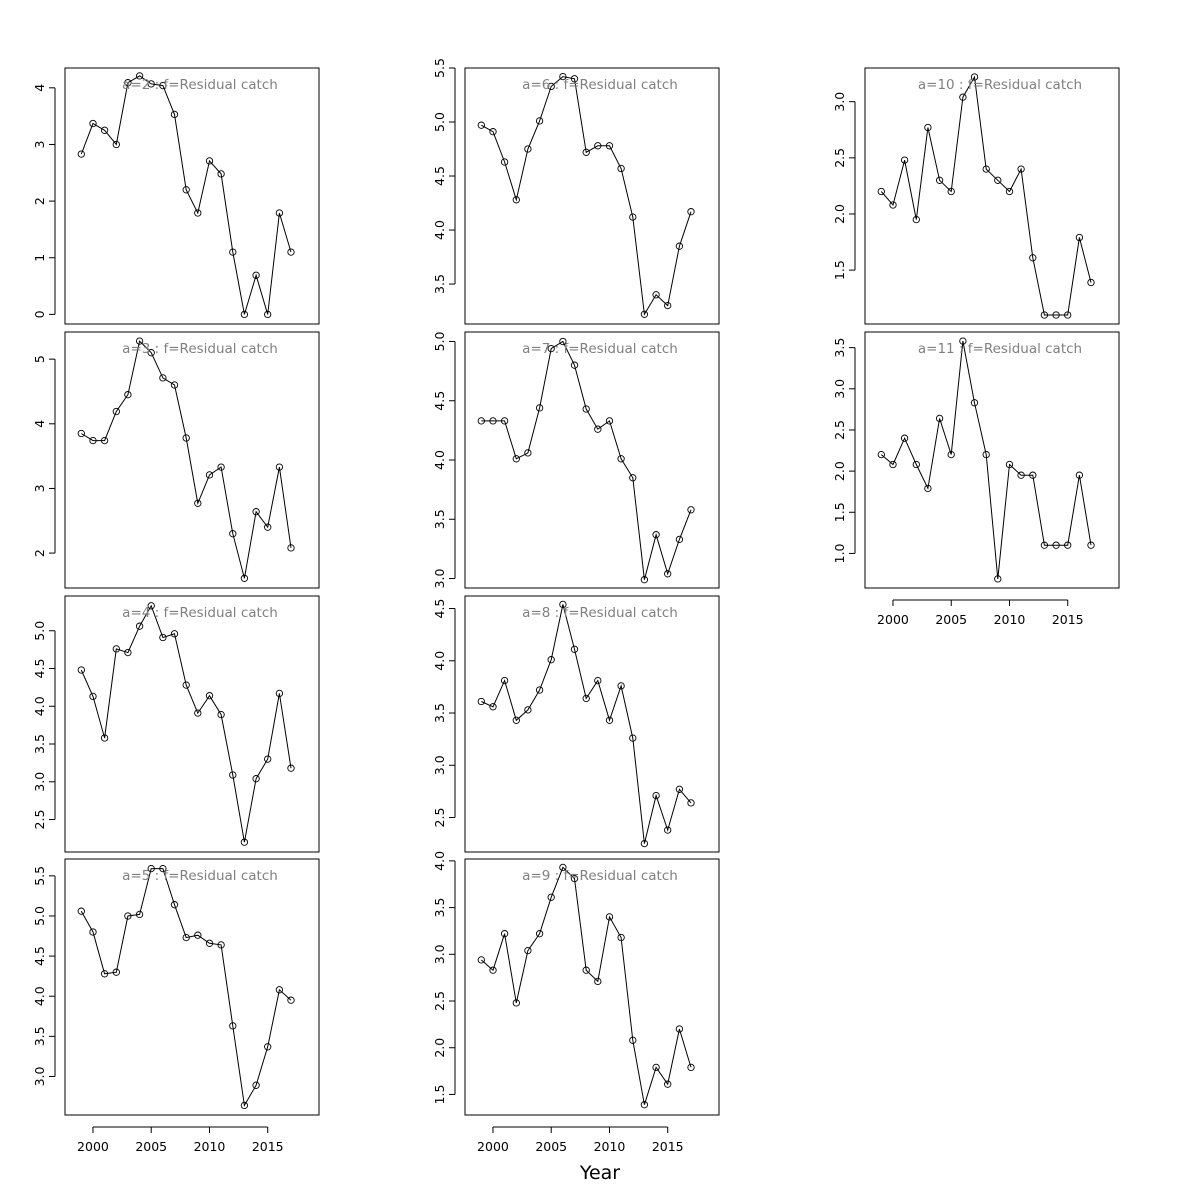  I want to click on y-tick-label: 5.5, so click(39, 876).